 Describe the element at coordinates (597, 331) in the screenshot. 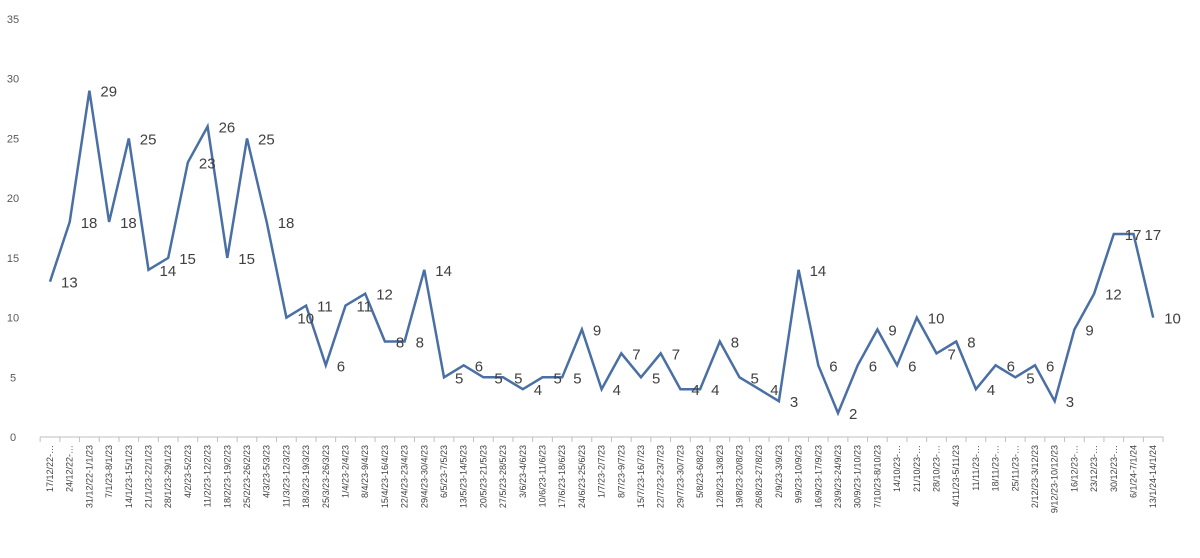

I see `data-label: 9` at that location.